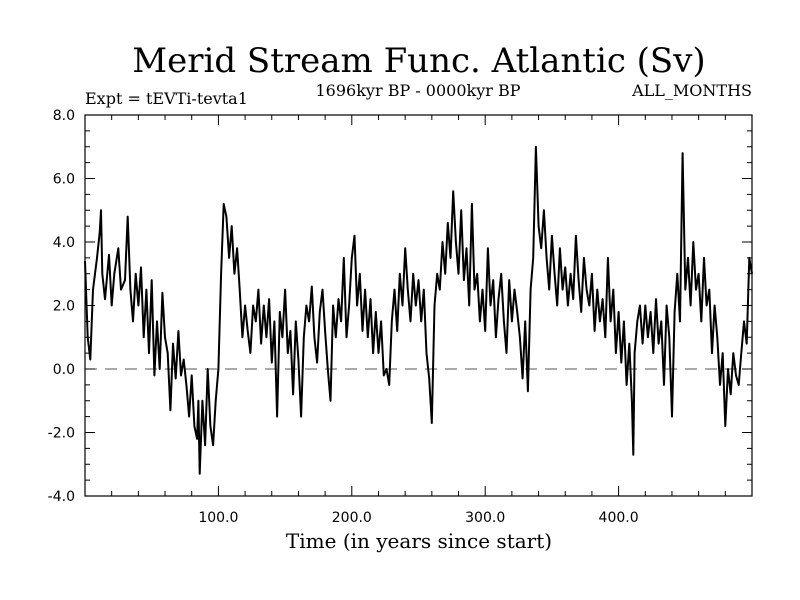 This screenshot has height=600, width=800. What do you see at coordinates (418, 90) in the screenshot?
I see `chart-subtitle: 1696kyr BP - 0000kyr BP` at bounding box center [418, 90].